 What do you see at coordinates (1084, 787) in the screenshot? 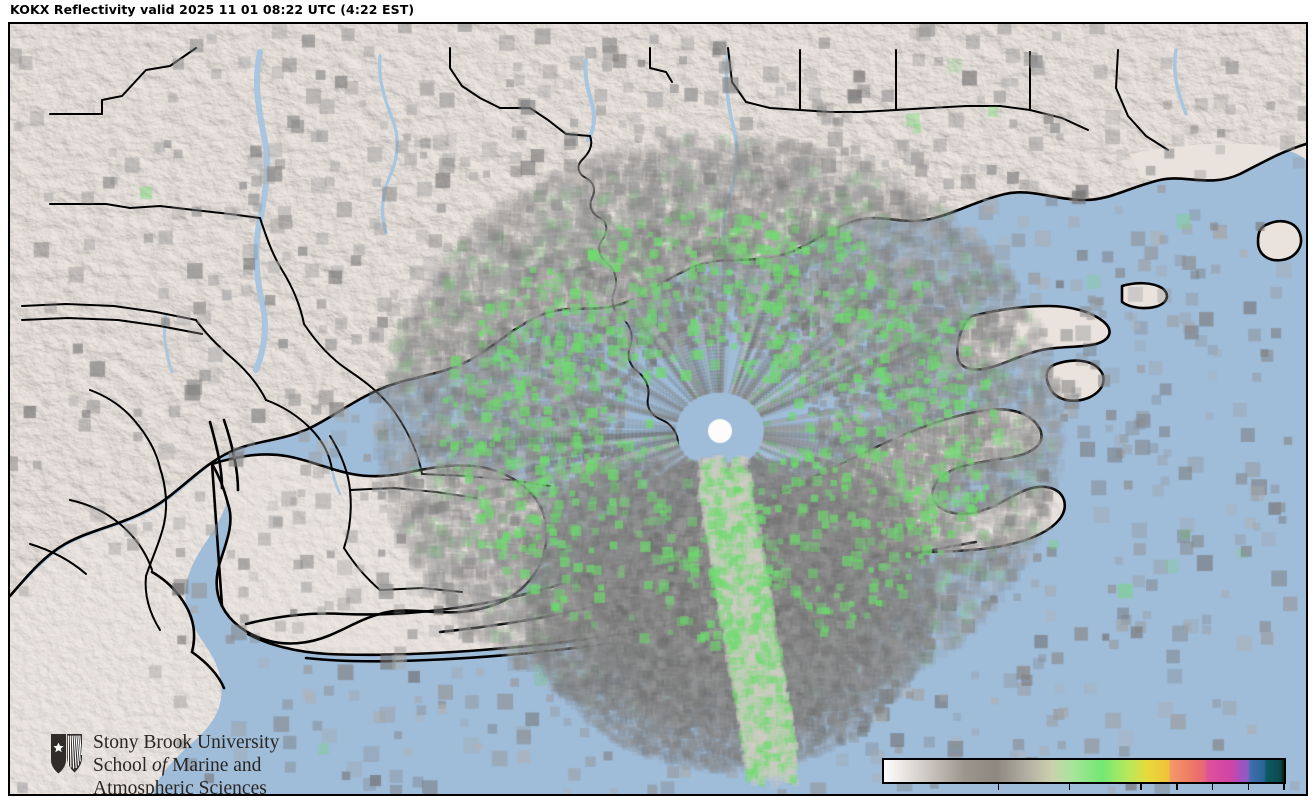
I see `colorbar-ticks: 0204050607080` at bounding box center [1084, 787].